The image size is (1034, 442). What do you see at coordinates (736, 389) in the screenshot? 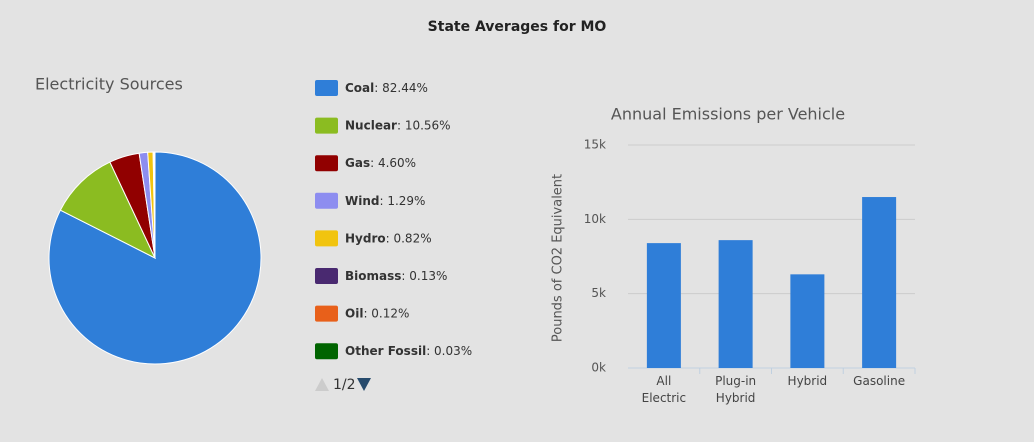
I see `x-tick-label: Plug-in Hybrid` at bounding box center [736, 389].